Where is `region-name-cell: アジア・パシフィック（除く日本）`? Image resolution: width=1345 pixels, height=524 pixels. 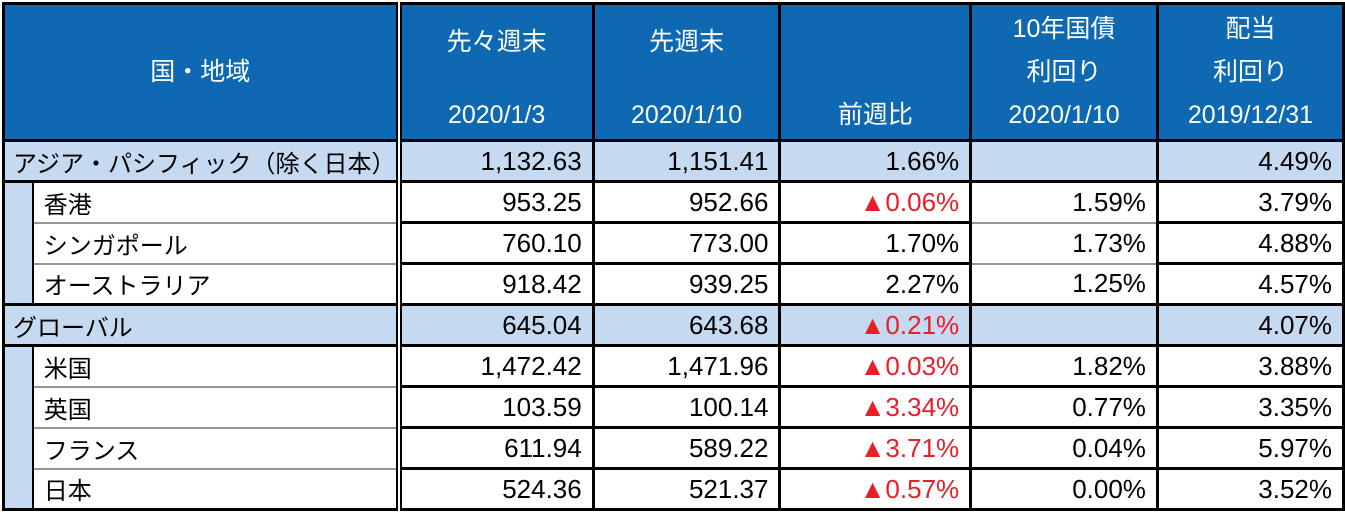
region-name-cell: アジア・パシフィック（除く日本） is located at coordinates (202, 160).